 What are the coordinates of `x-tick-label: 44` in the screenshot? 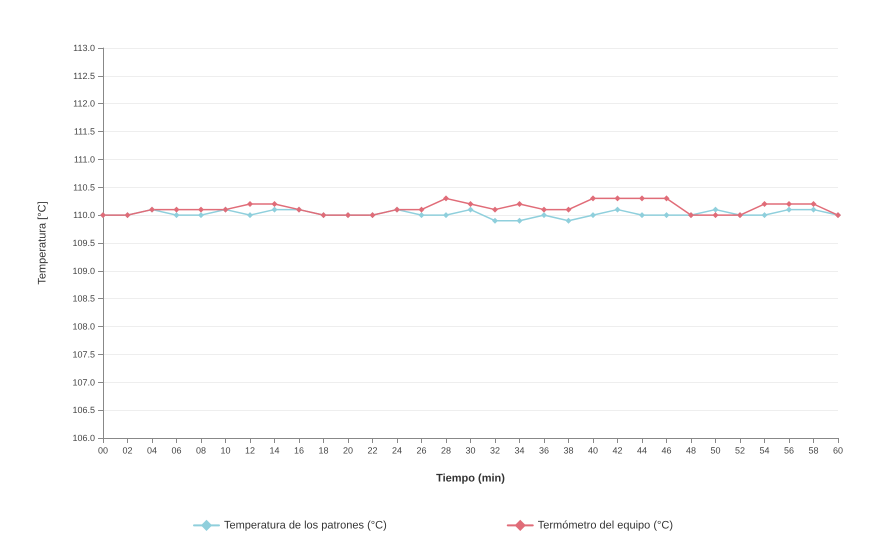 It's located at (642, 451).